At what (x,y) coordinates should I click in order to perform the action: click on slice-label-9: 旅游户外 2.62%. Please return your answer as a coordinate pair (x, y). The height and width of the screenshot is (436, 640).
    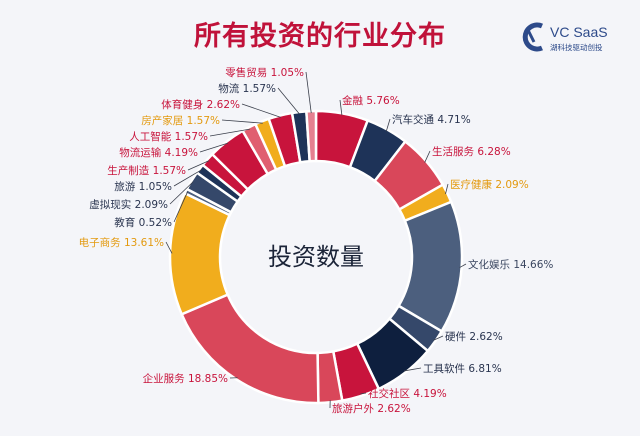
    Looking at the image, I should click on (371, 408).